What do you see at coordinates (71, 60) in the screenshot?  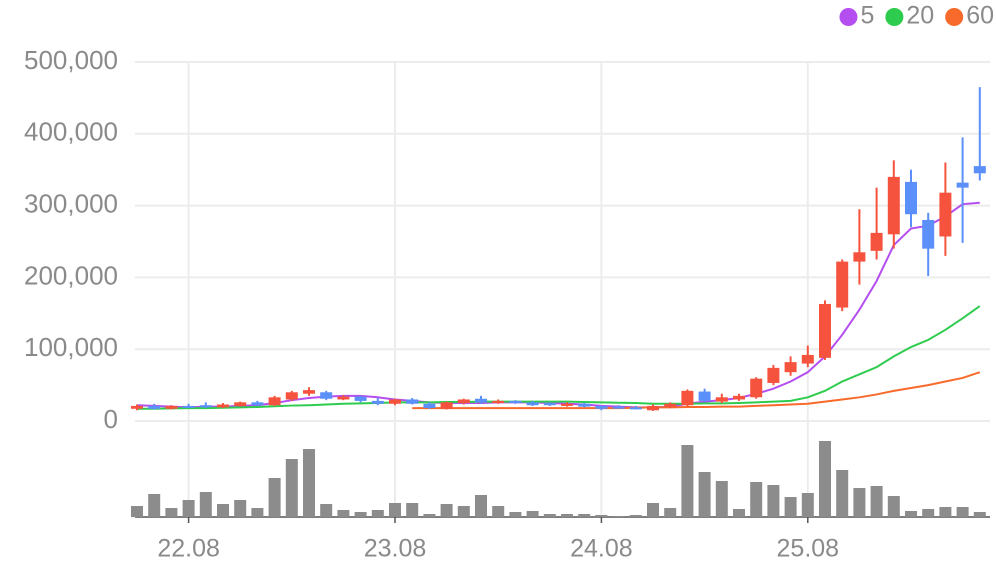 I see `y-tick-label: 500,000` at bounding box center [71, 60].